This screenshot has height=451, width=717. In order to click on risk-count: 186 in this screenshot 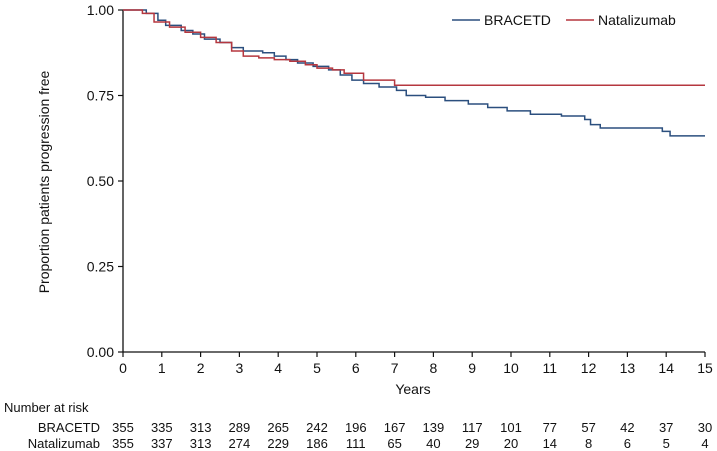, I will do `click(317, 443)`.